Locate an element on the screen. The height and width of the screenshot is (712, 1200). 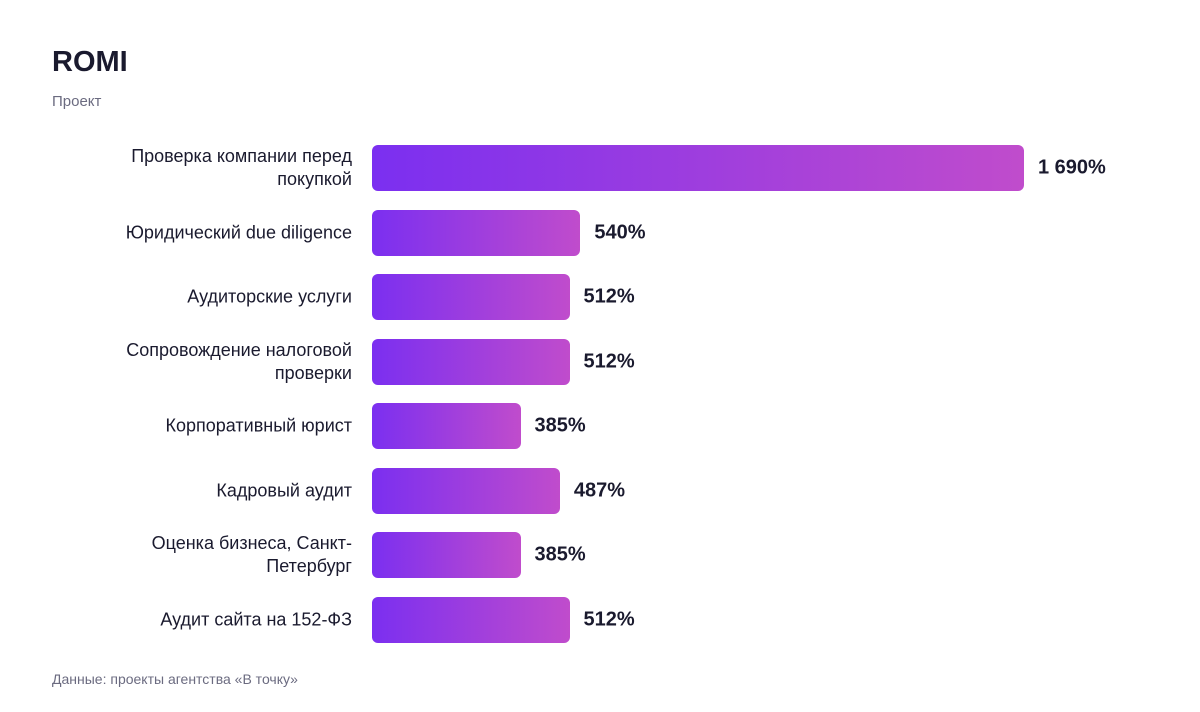
category-label: Кадровый аудит is located at coordinates (284, 490).